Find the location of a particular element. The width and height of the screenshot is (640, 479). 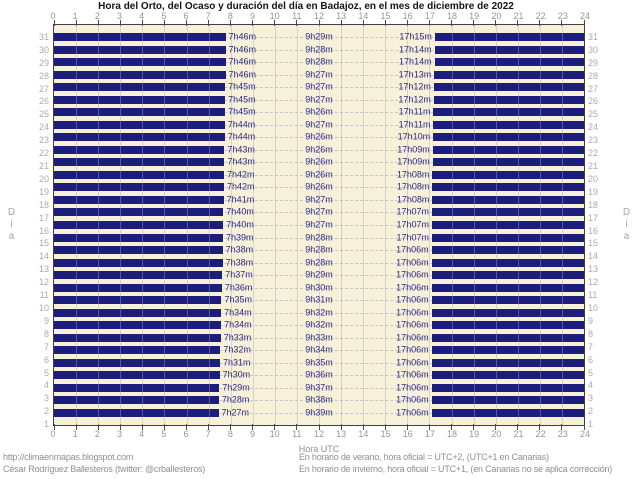

daylength-label: 9h28m is located at coordinates (319, 237).